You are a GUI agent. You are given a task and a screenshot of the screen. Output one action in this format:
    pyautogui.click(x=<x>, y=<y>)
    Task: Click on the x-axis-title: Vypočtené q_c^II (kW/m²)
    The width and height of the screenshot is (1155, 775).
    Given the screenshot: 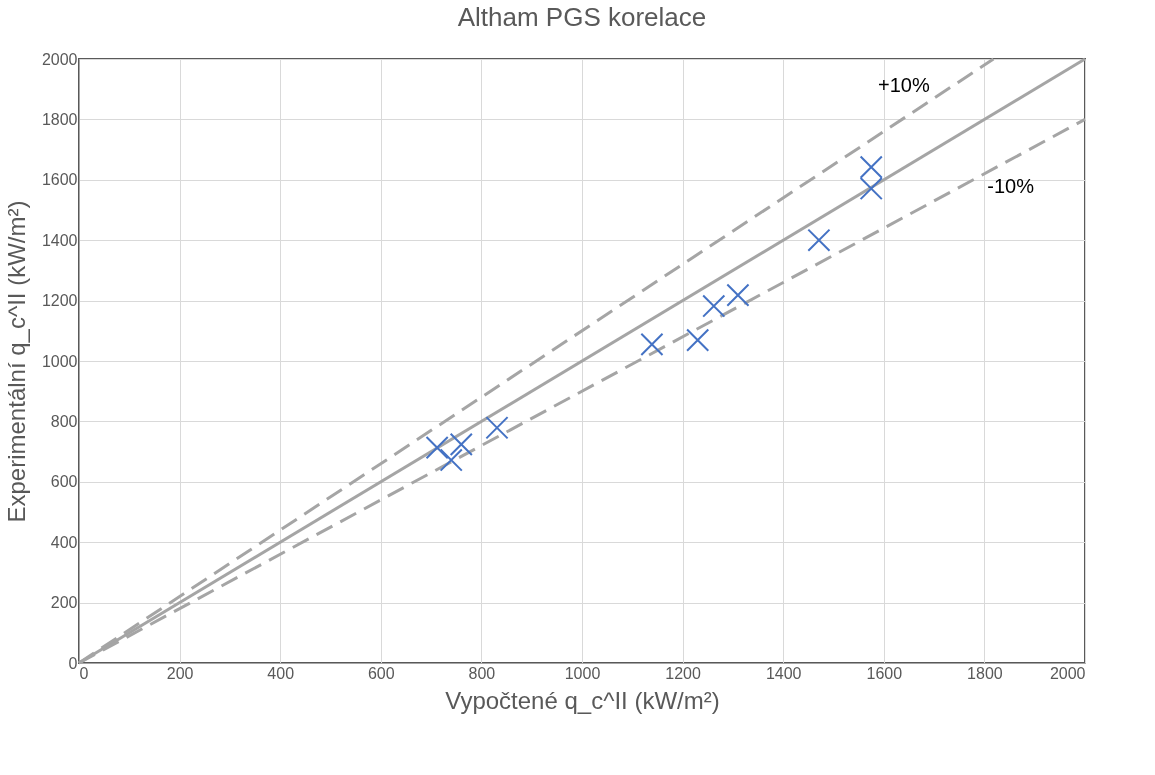 What is the action you would take?
    pyautogui.click(x=582, y=700)
    